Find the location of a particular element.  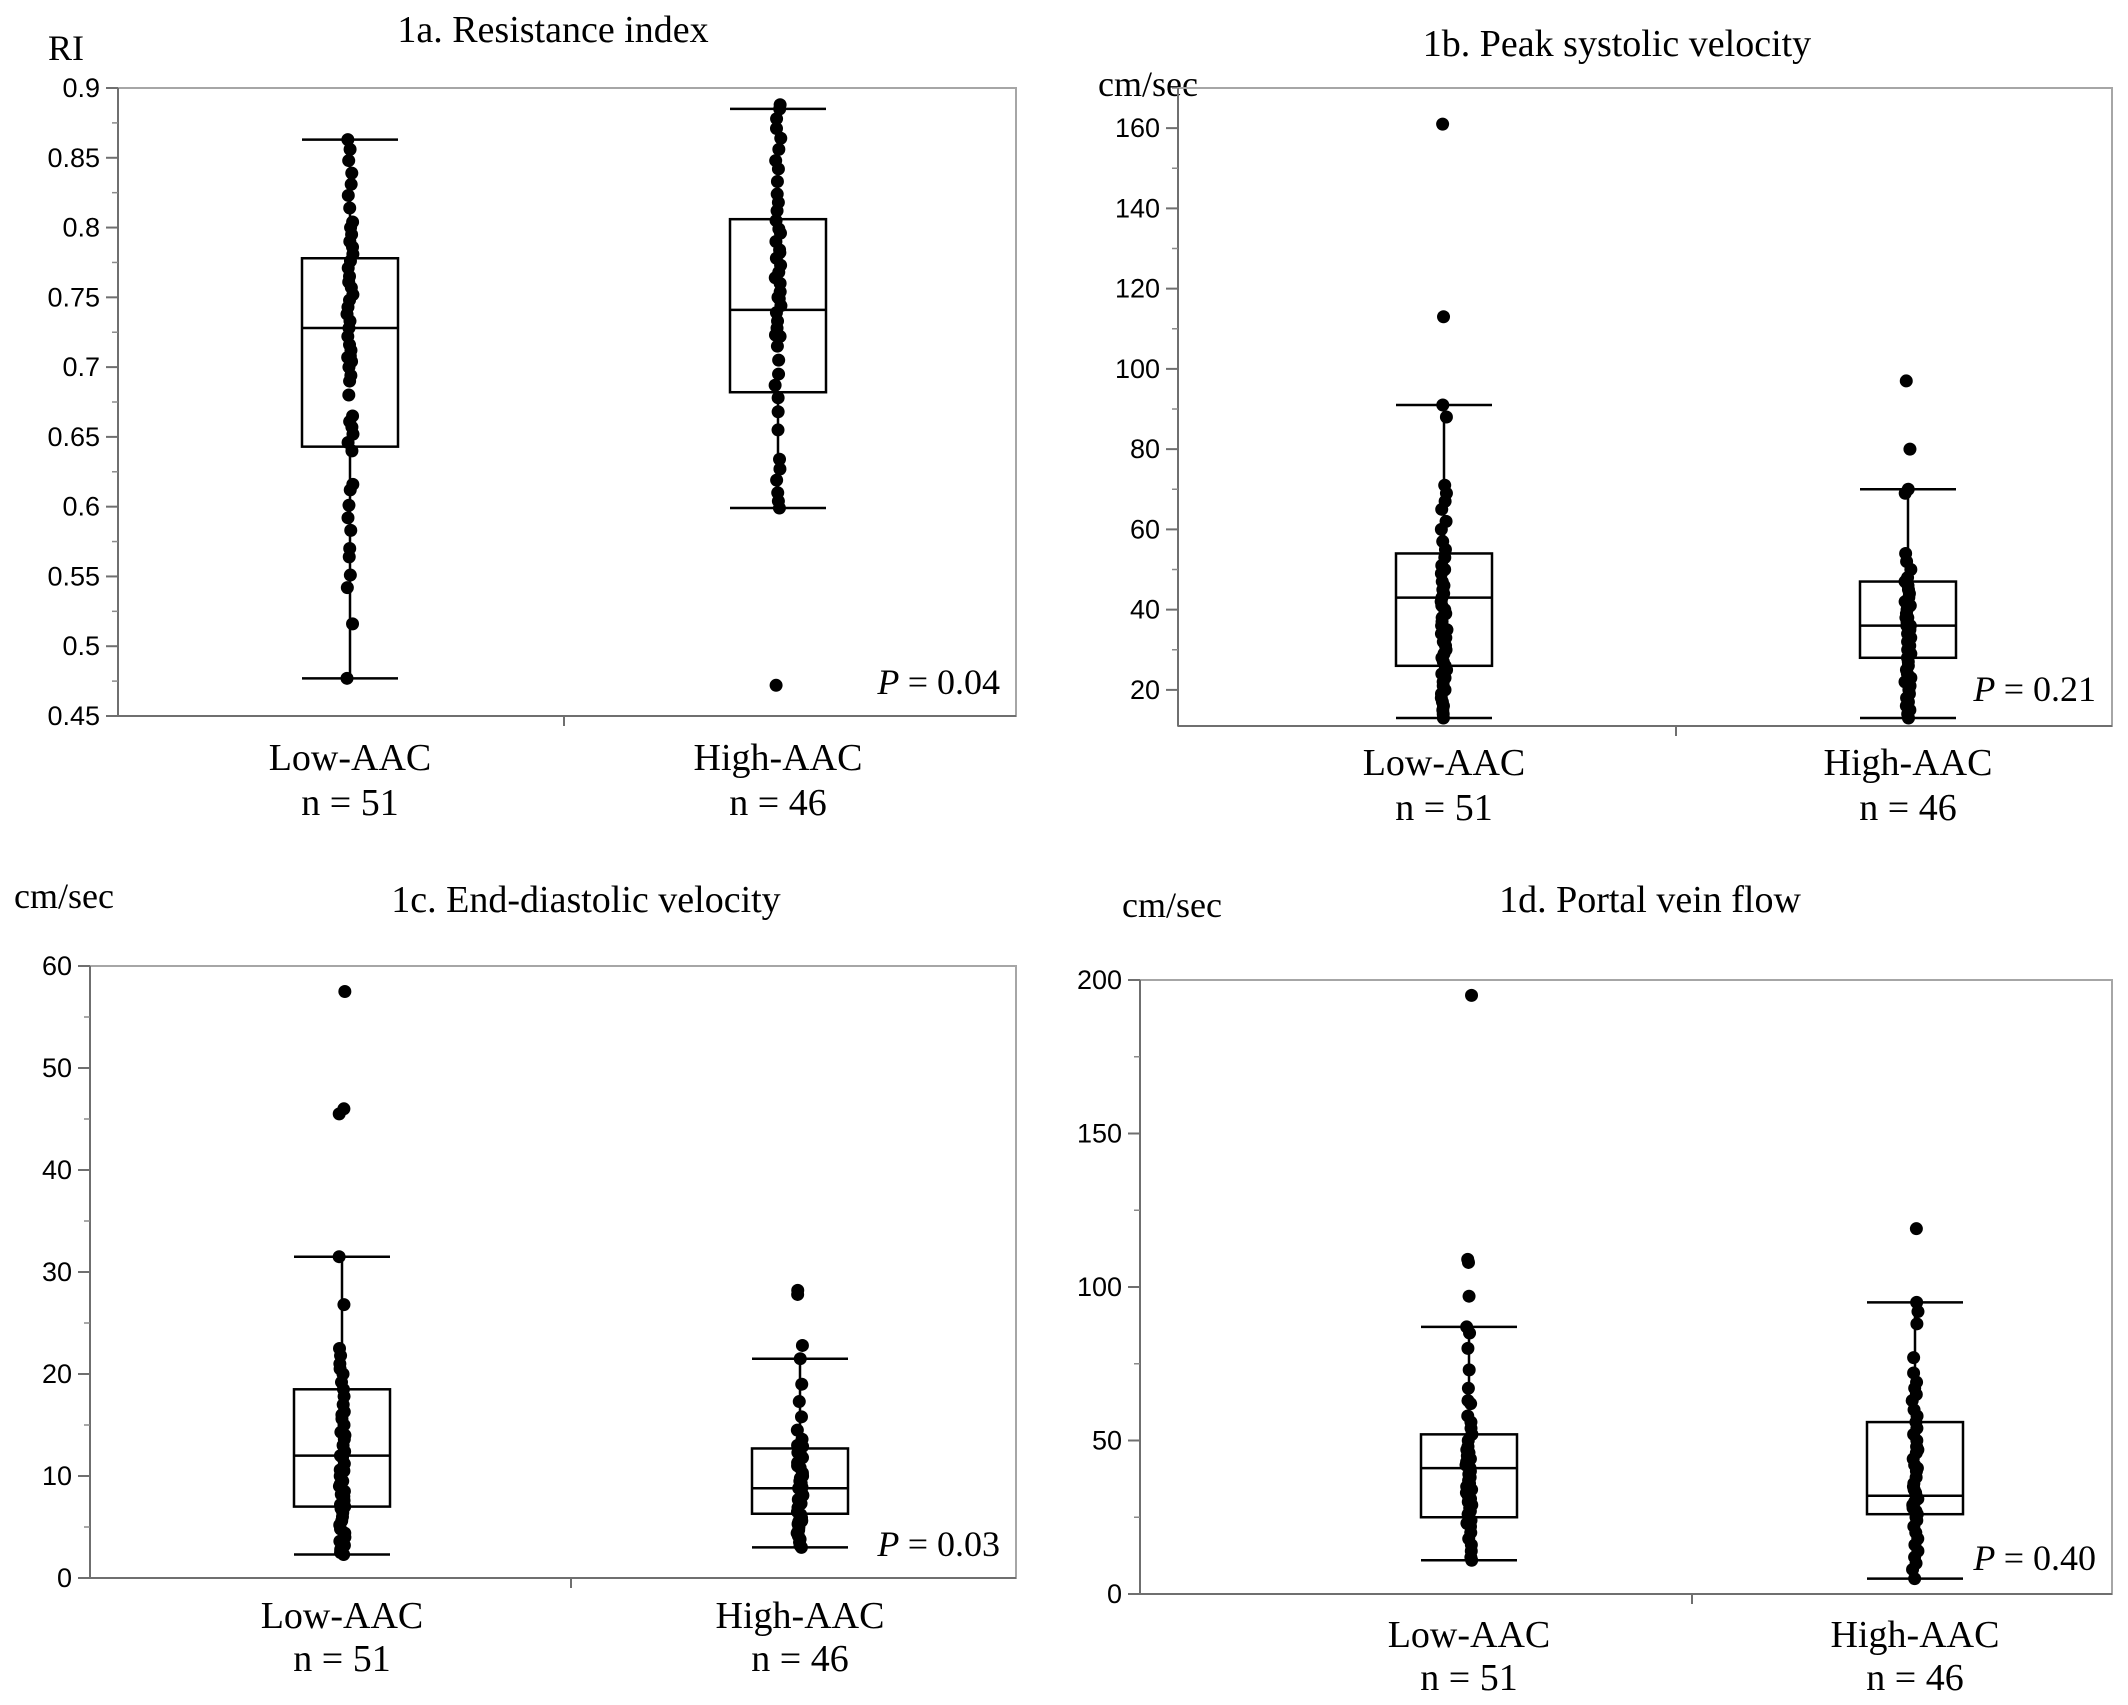

y-tick-label: 0.8 is located at coordinates (81, 228).